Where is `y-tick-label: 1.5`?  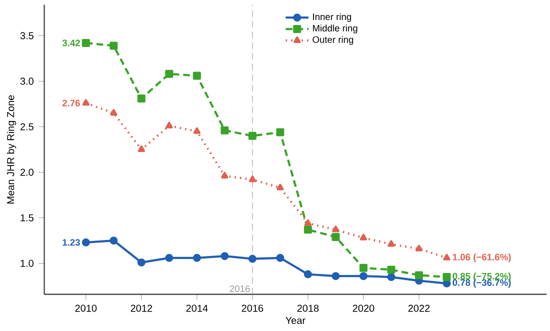 y-tick-label: 1.5 is located at coordinates (27, 218).